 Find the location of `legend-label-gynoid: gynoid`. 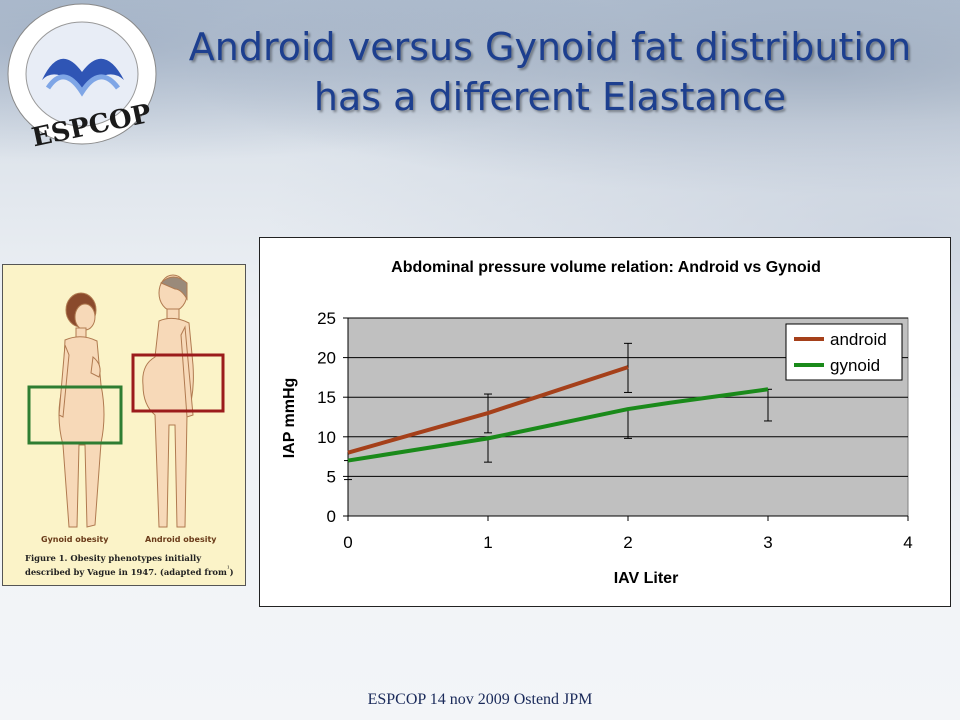

legend-label-gynoid: gynoid is located at coordinates (855, 365).